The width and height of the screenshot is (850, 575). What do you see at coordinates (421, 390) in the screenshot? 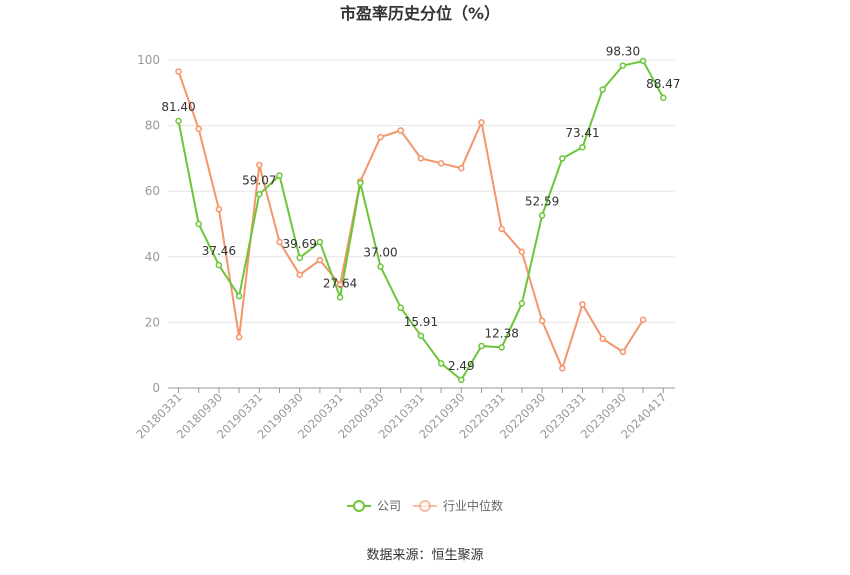
I see `axes` at bounding box center [421, 390].